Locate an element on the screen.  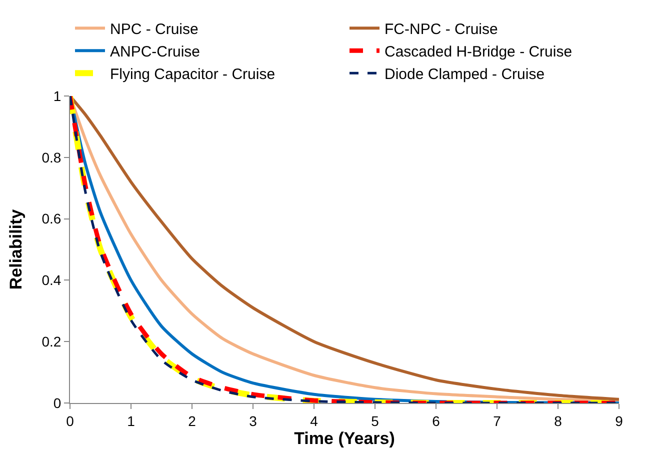
y-tick-label: 0.4 is located at coordinates (52, 280).